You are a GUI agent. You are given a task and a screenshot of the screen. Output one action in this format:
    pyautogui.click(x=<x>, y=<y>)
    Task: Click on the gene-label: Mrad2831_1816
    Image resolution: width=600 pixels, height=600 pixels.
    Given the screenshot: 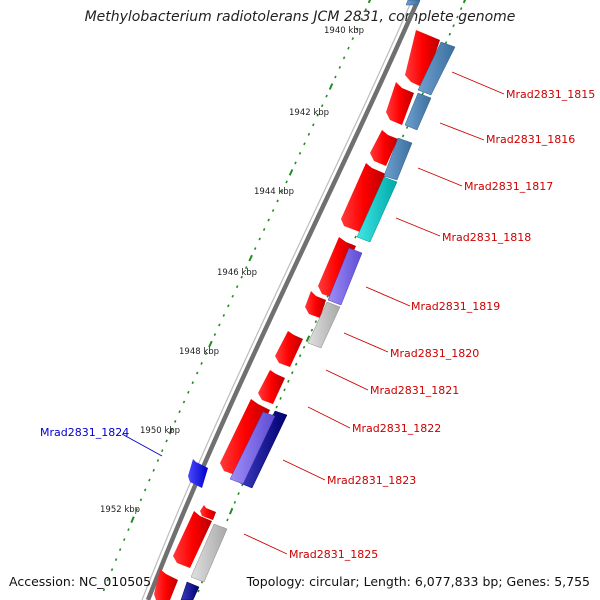 What is the action you would take?
    pyautogui.click(x=530, y=139)
    